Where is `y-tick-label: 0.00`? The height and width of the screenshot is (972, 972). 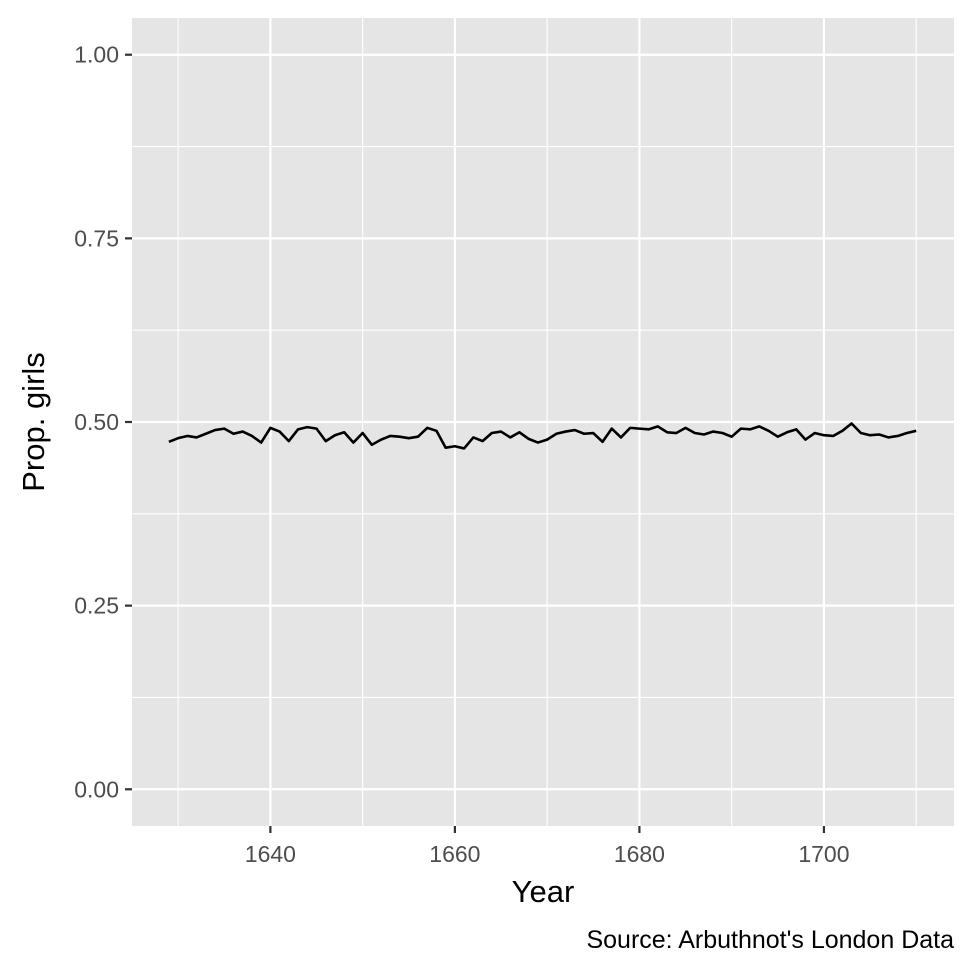 y-tick-label: 0.00 is located at coordinates (96, 789).